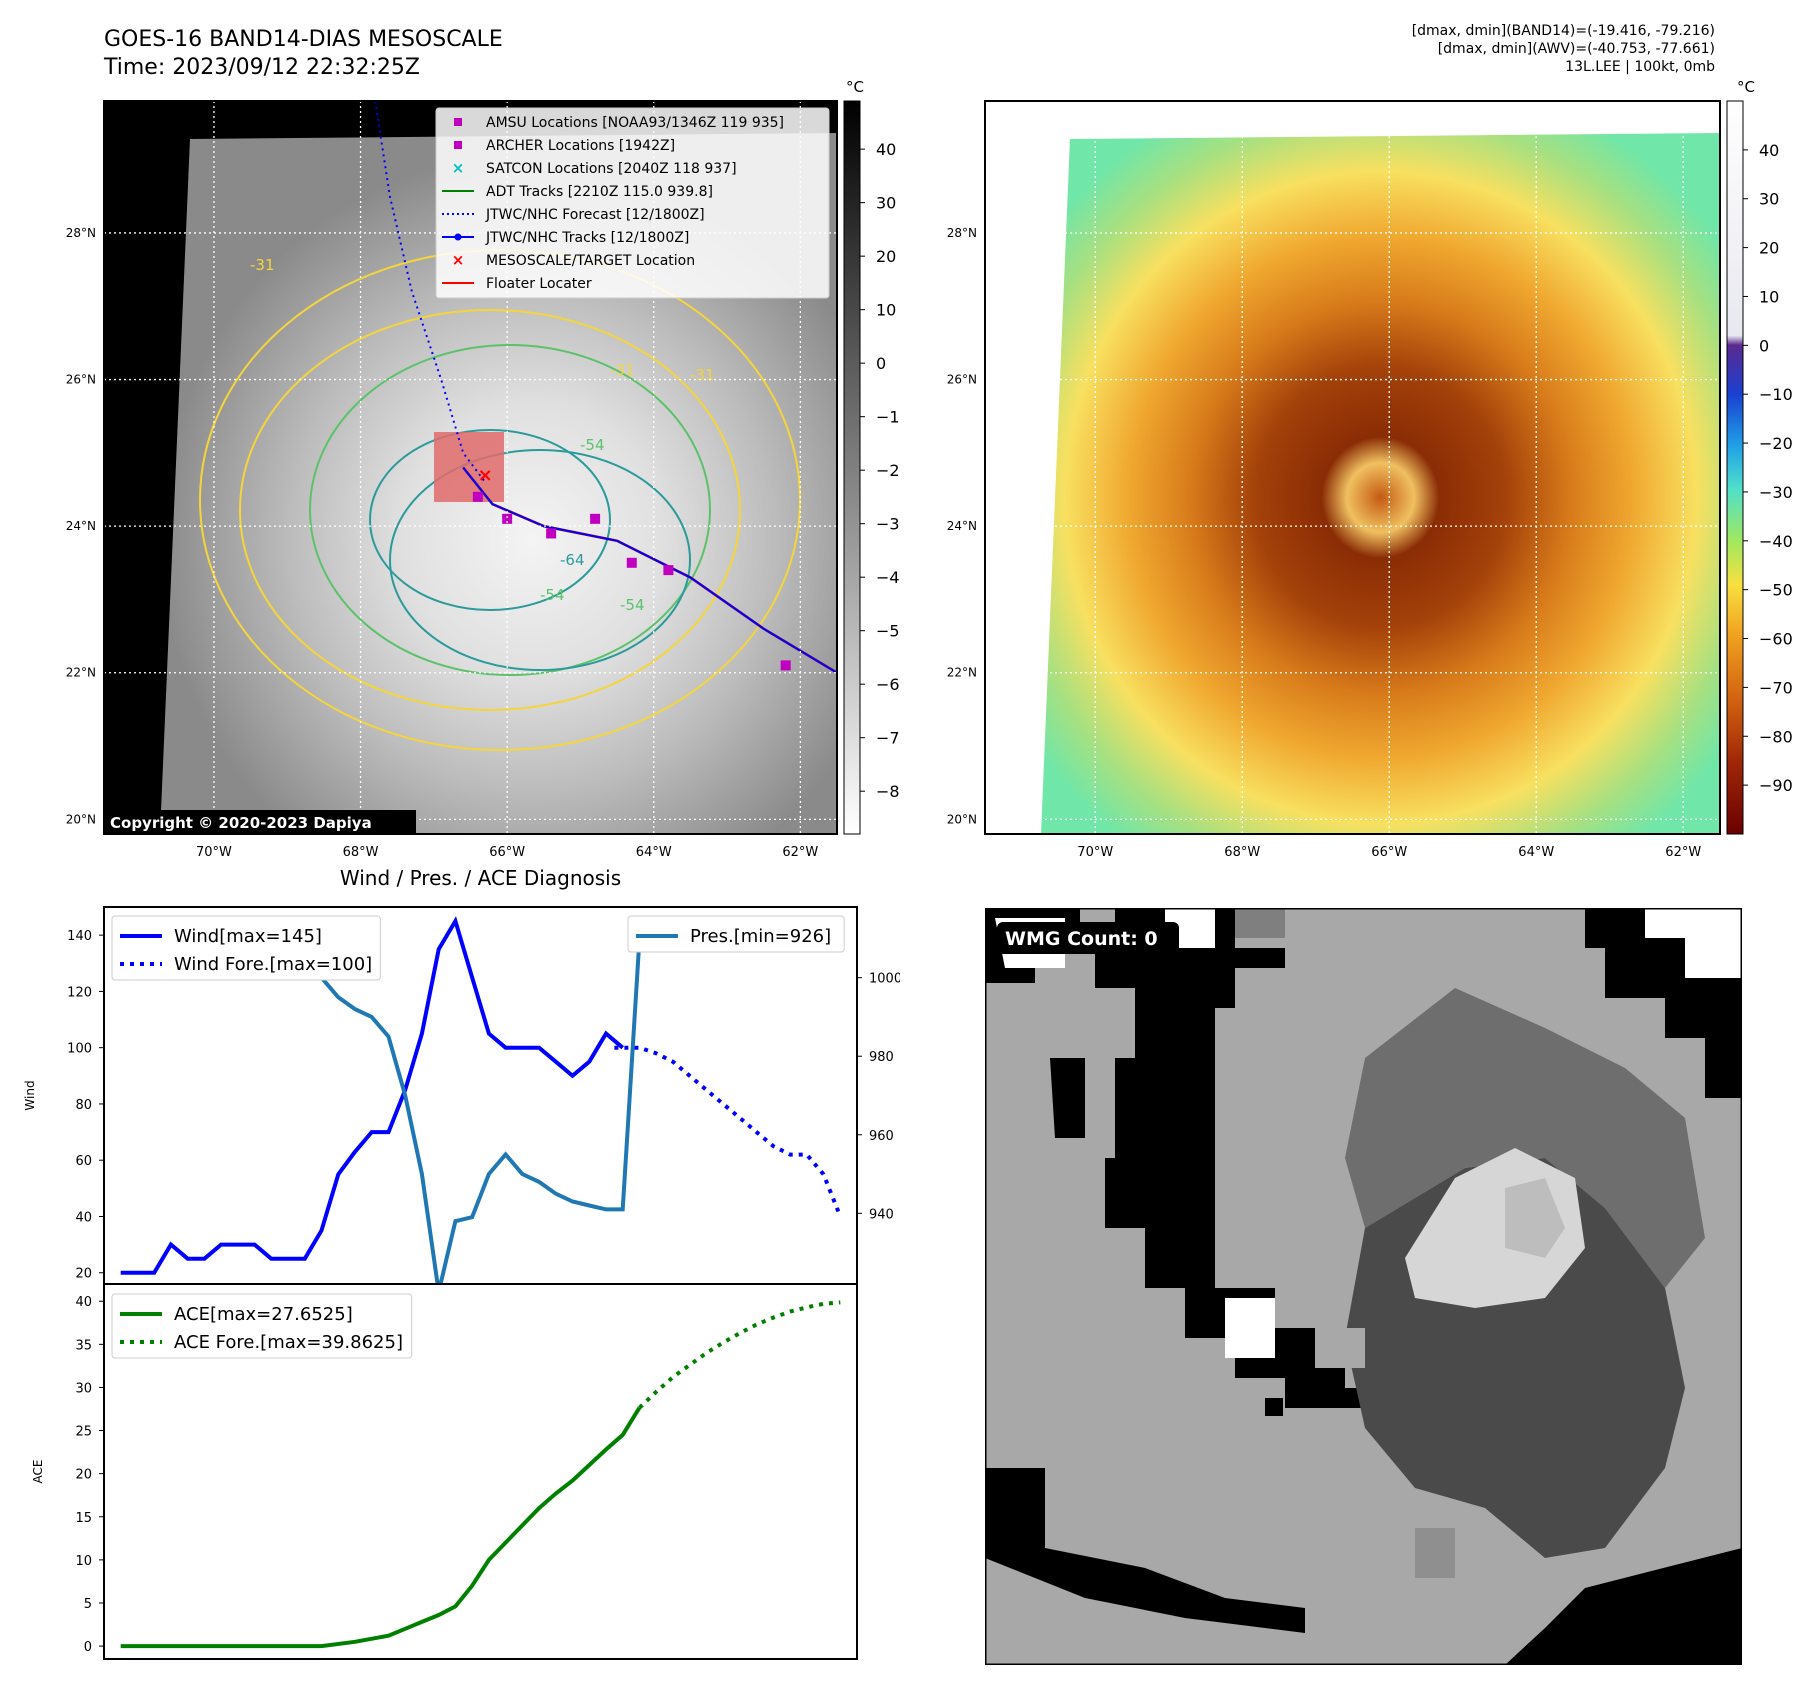  I want to click on storm-tracks: ×, so click(605, 387).